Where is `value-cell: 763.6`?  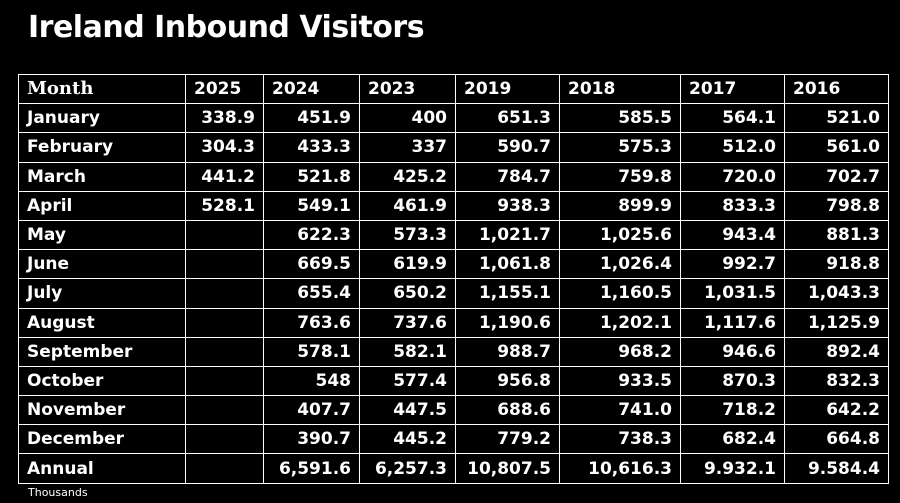
value-cell: 763.6 is located at coordinates (311, 322).